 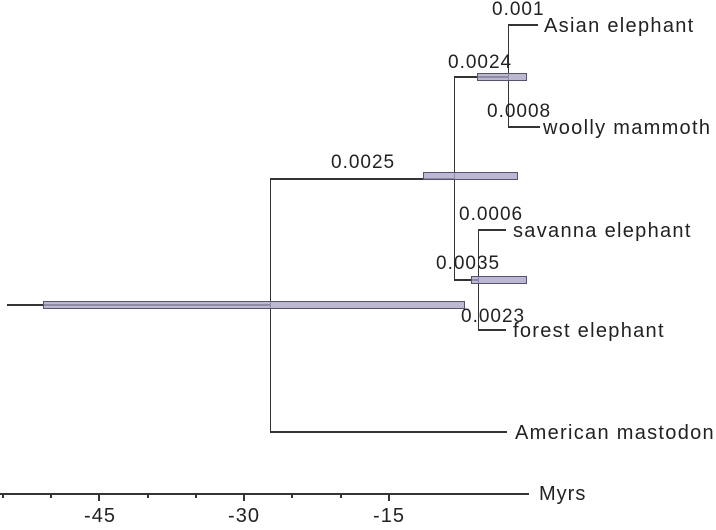 I want to click on asian-mammoth-age-bar, so click(x=502, y=77).